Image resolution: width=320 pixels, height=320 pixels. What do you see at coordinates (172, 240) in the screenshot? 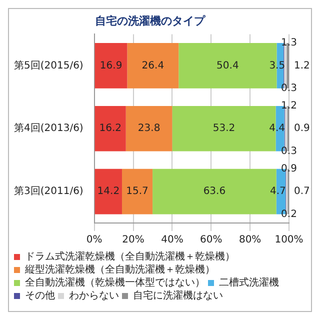
I see `x-tick-label: 40%` at bounding box center [172, 240].